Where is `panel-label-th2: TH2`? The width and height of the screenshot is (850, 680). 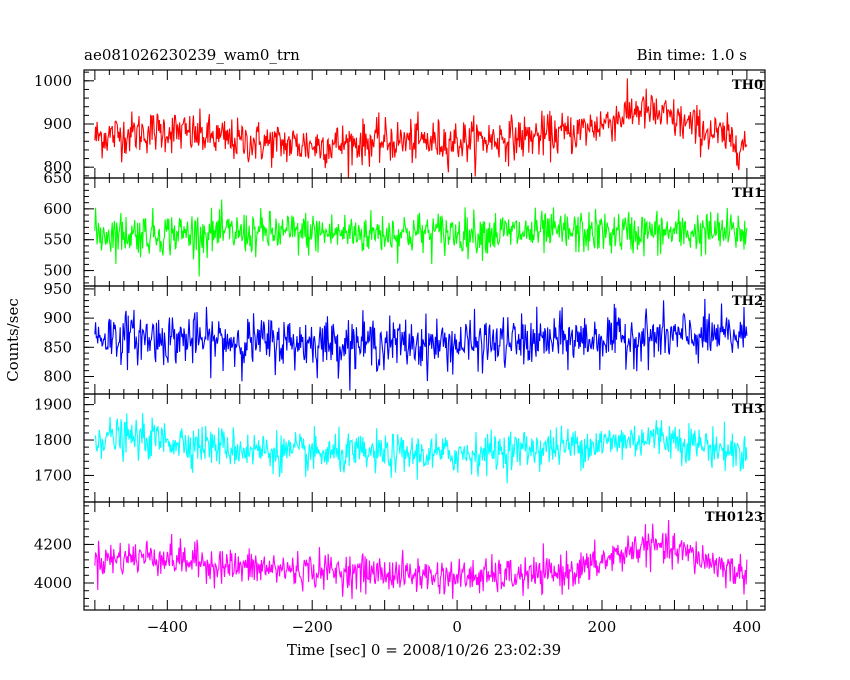 panel-label-th2: TH2 is located at coordinates (747, 301).